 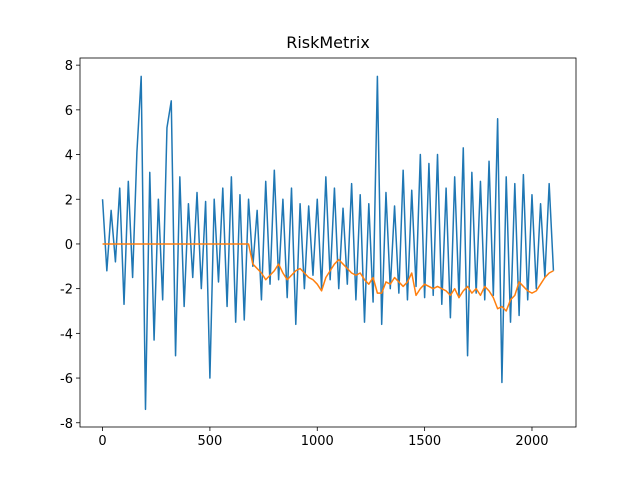 I want to click on x-tick-label: 1000, so click(x=317, y=441).